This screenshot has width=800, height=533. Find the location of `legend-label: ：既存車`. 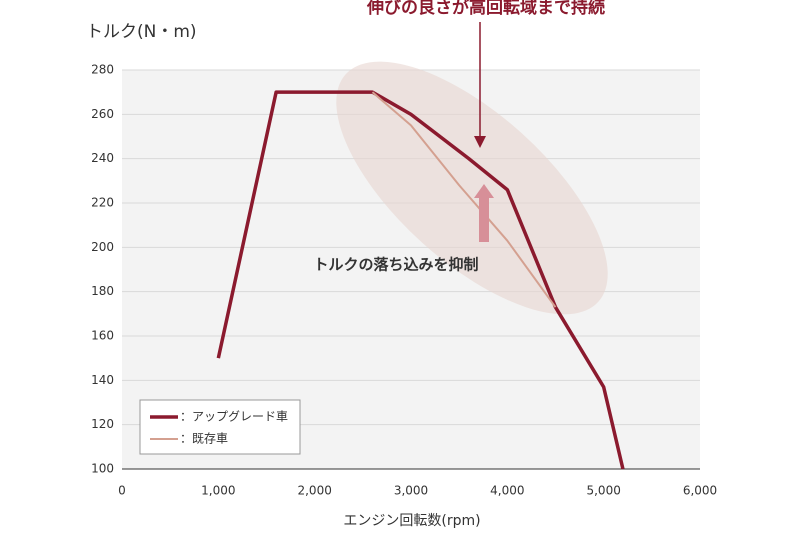

legend-label: ：既存車 is located at coordinates (204, 439).